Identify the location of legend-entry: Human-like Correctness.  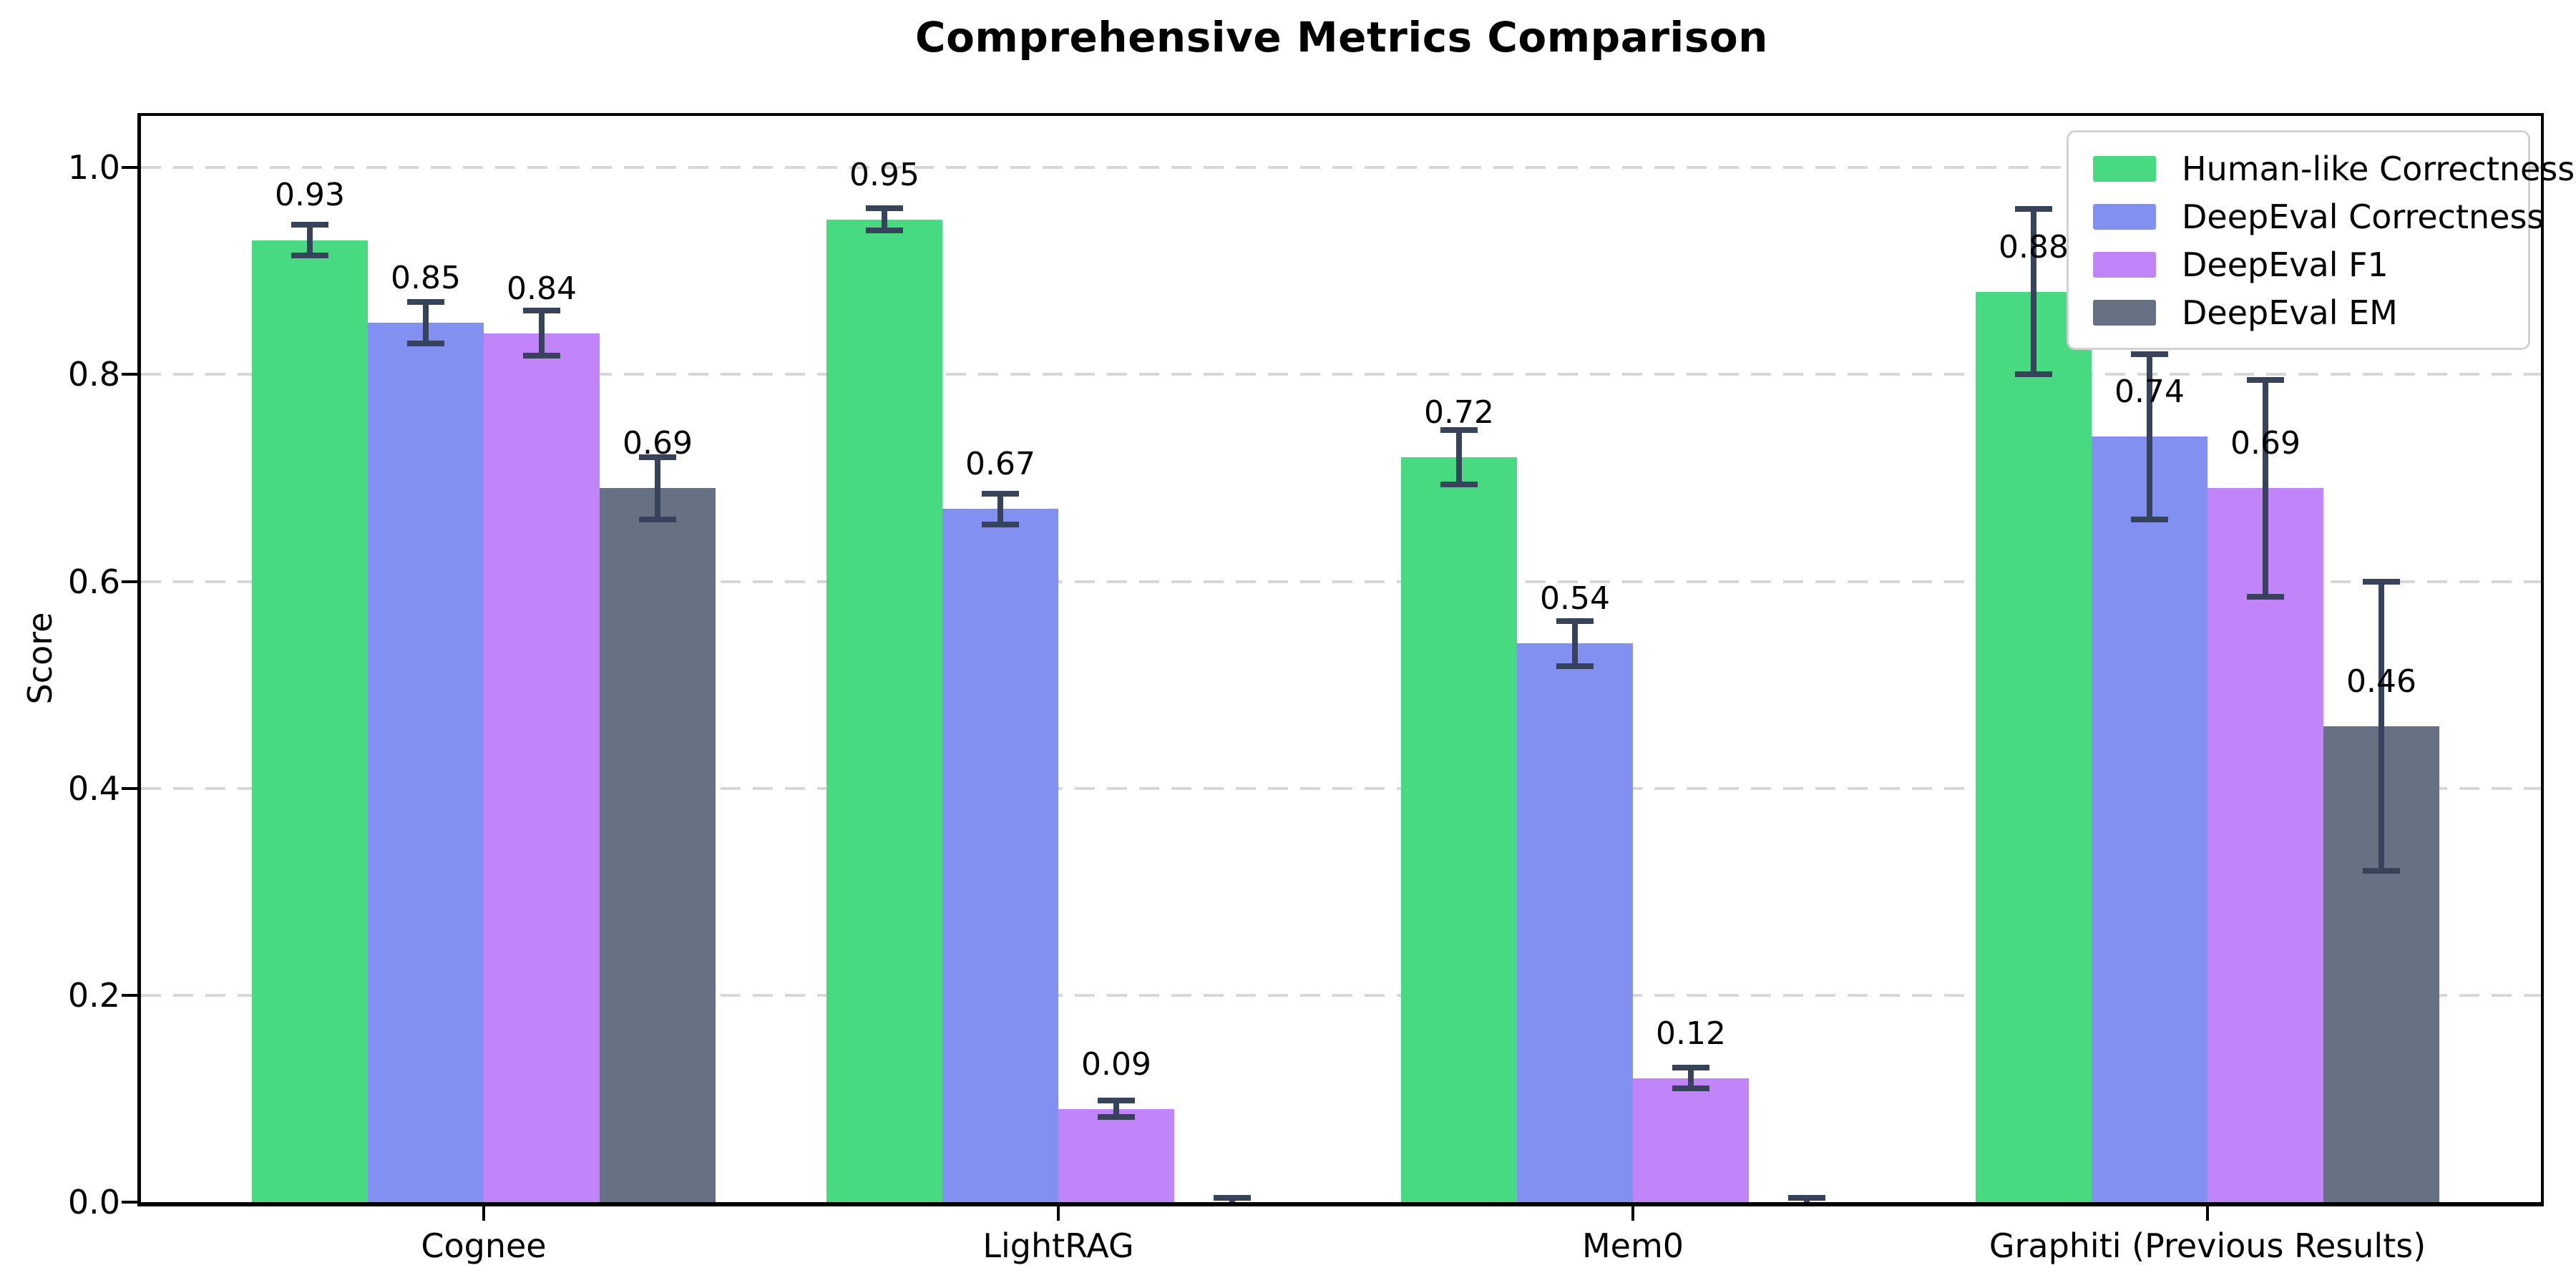
(2334, 169).